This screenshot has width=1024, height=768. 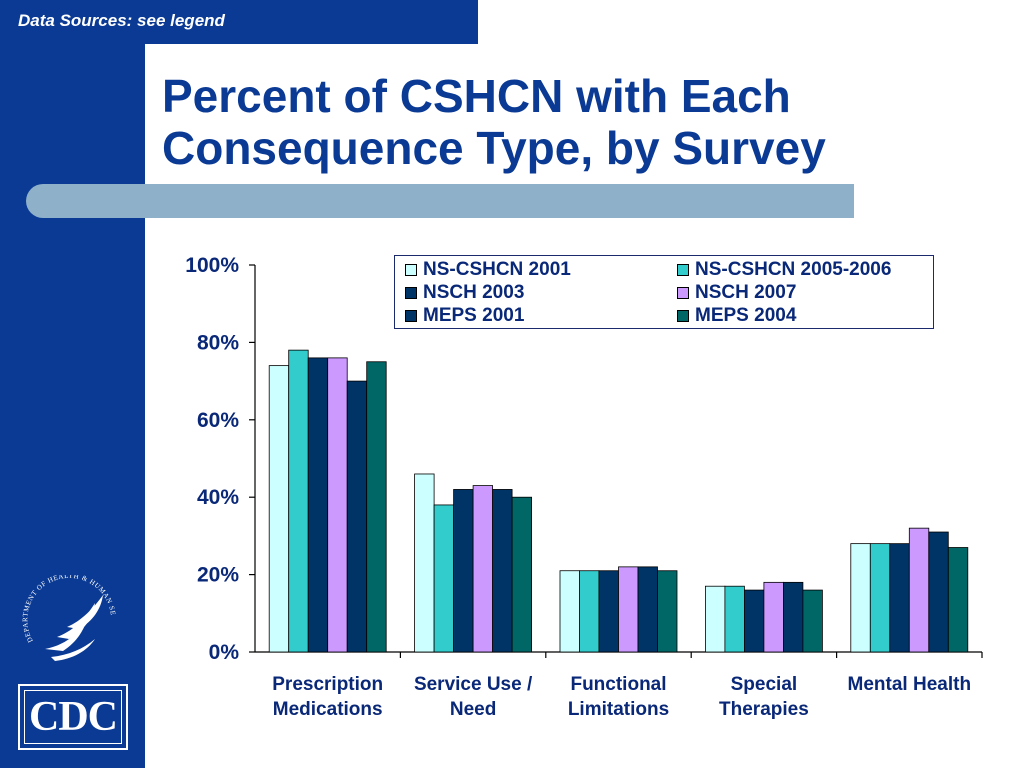 I want to click on legend-item: NSCH 2003, so click(x=464, y=293).